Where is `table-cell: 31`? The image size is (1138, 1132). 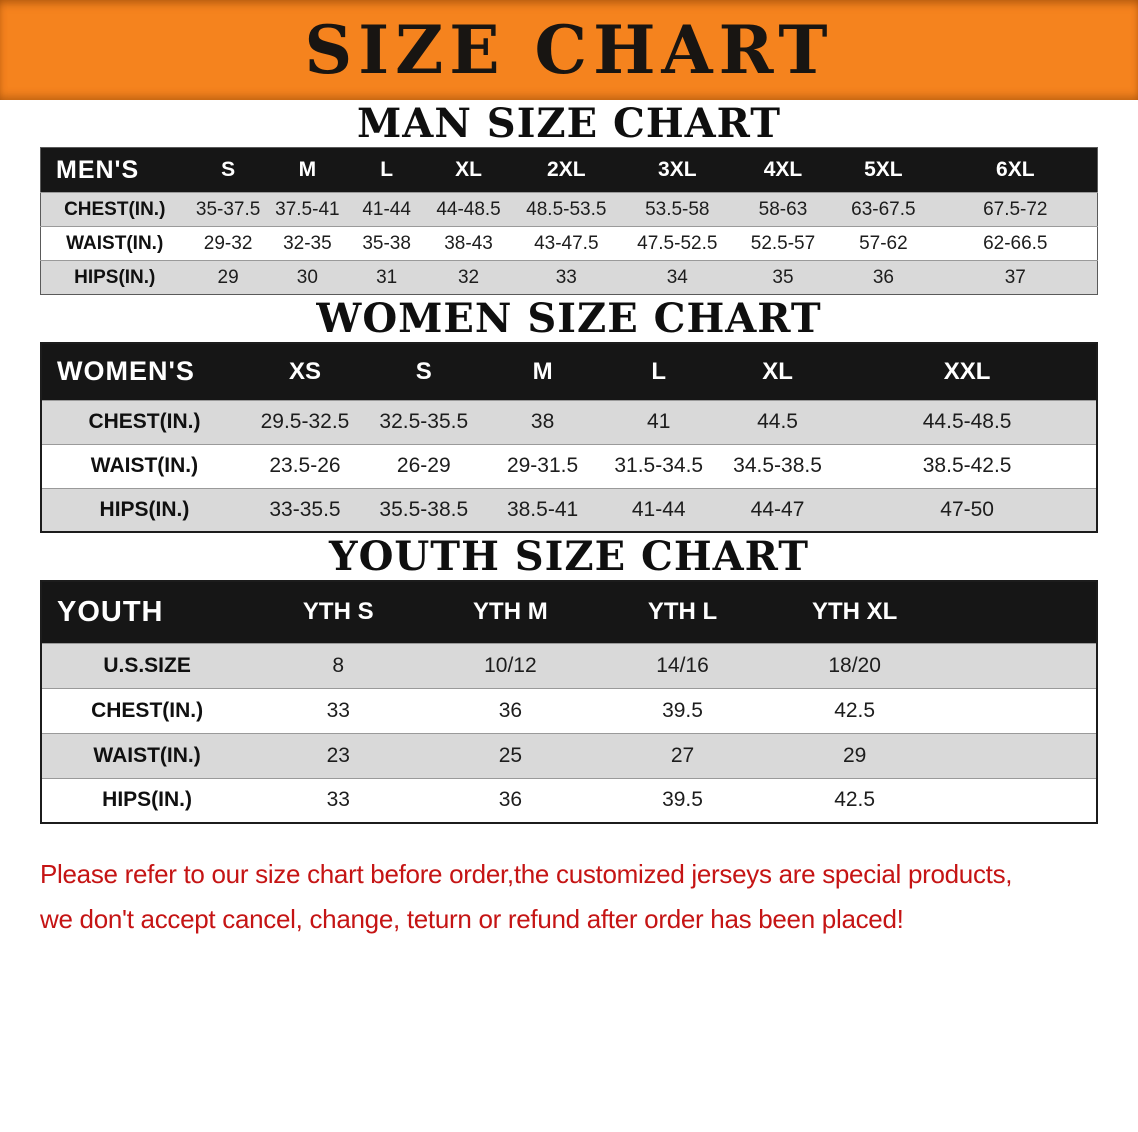
table-cell: 31 is located at coordinates (387, 277).